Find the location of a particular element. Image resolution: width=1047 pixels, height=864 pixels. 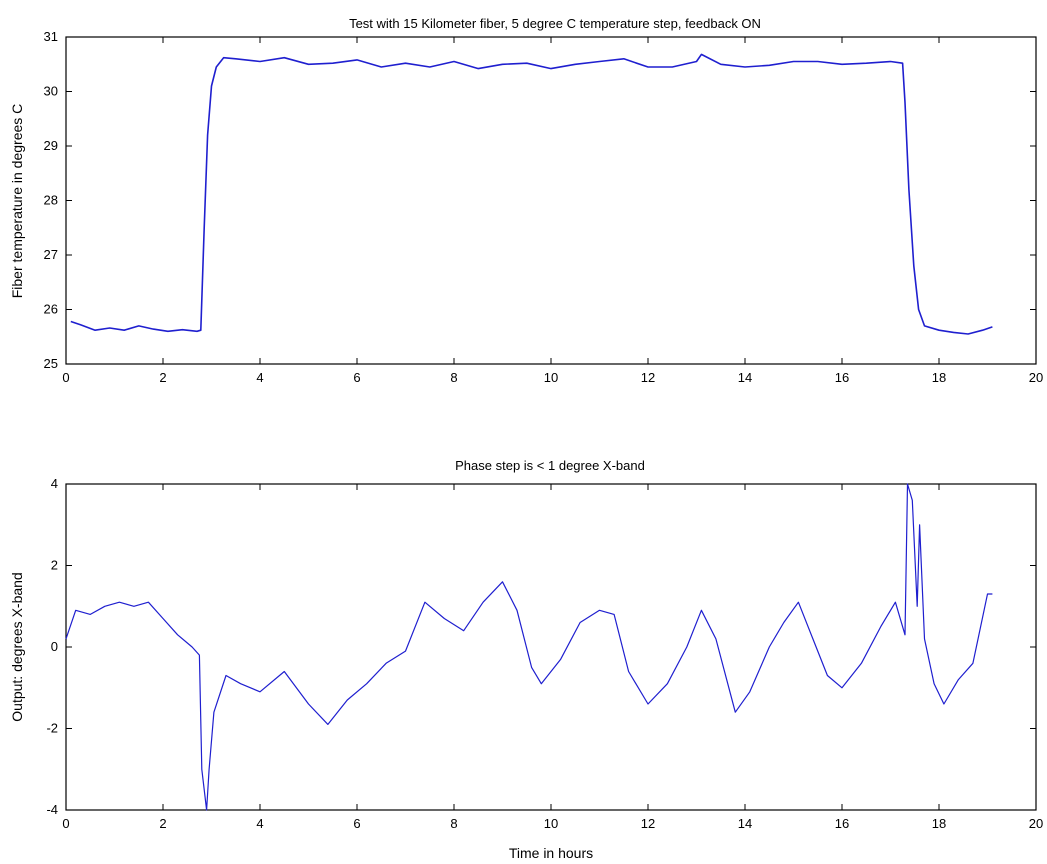

bottom-x-tick-label: 8 is located at coordinates (453, 823).